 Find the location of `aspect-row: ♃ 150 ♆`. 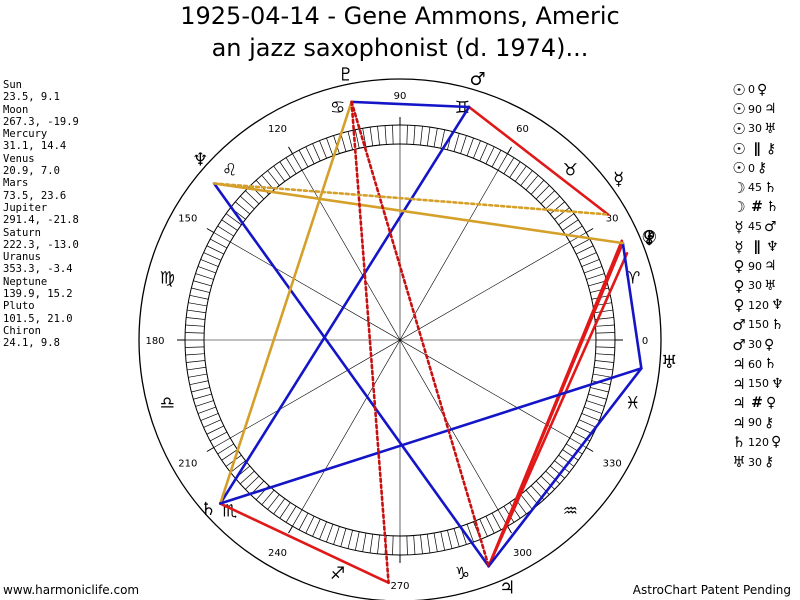

aspect-row: ♃ 150 ♆ is located at coordinates (764, 384).